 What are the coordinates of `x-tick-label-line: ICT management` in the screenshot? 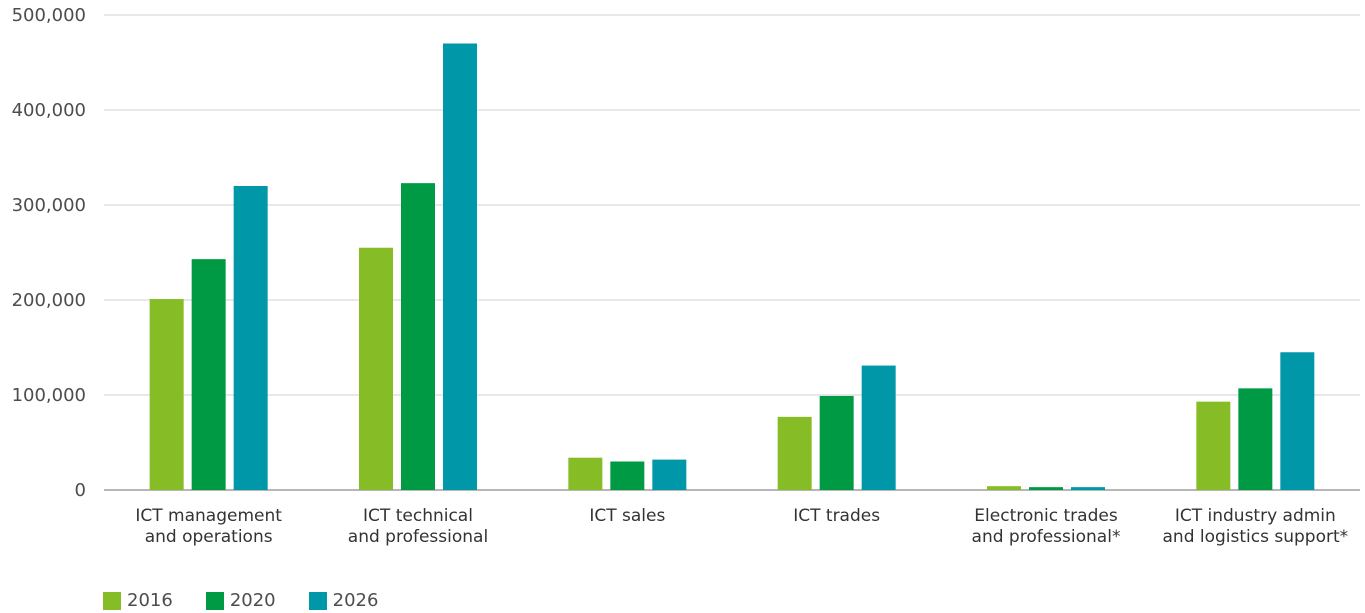 It's located at (208, 516).